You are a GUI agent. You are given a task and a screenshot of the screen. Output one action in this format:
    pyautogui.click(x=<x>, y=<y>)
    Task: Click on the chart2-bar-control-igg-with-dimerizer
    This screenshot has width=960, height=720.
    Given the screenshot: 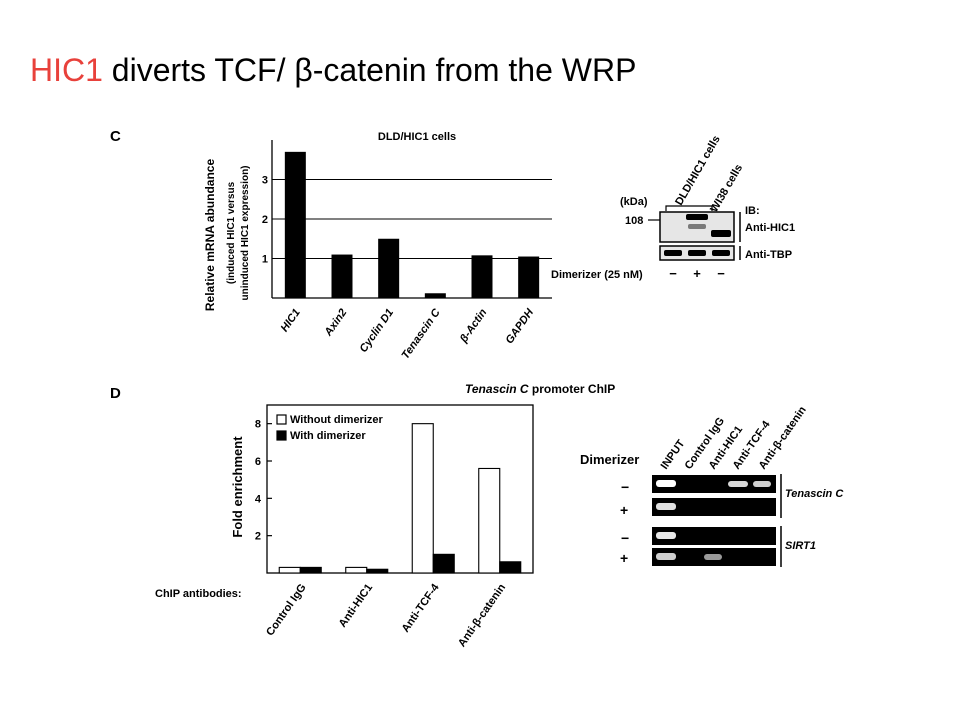 What is the action you would take?
    pyautogui.click(x=310, y=570)
    